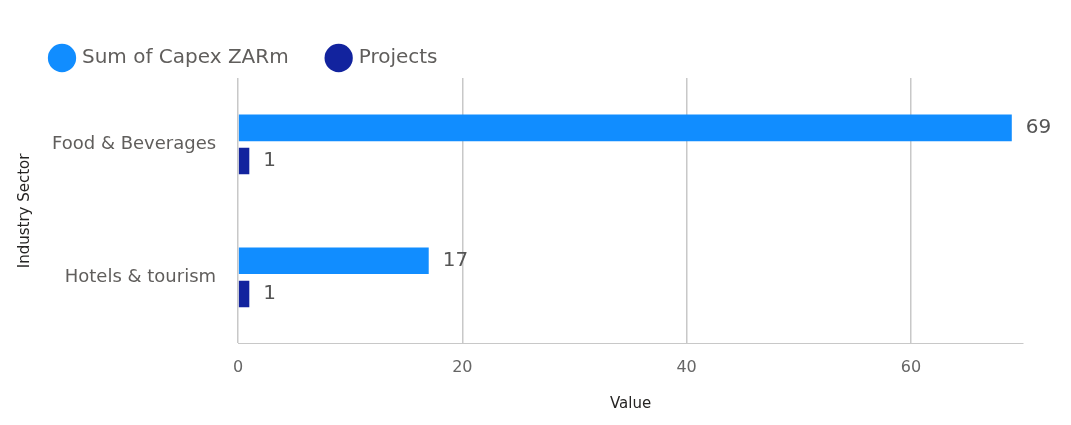 The width and height of the screenshot is (1071, 425). Describe the element at coordinates (134, 143) in the screenshot. I see `y-tick-label: Food & Beverages` at that location.